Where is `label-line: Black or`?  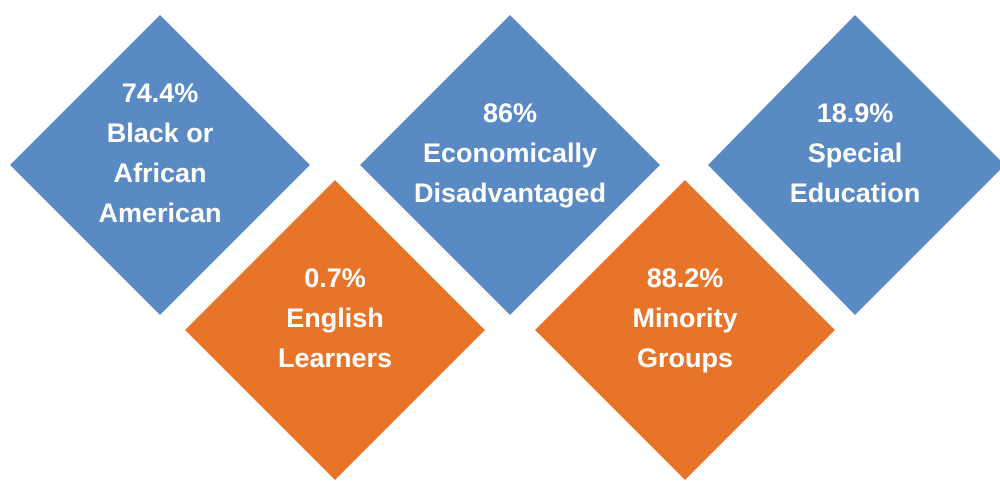
label-line: Black or is located at coordinates (160, 133).